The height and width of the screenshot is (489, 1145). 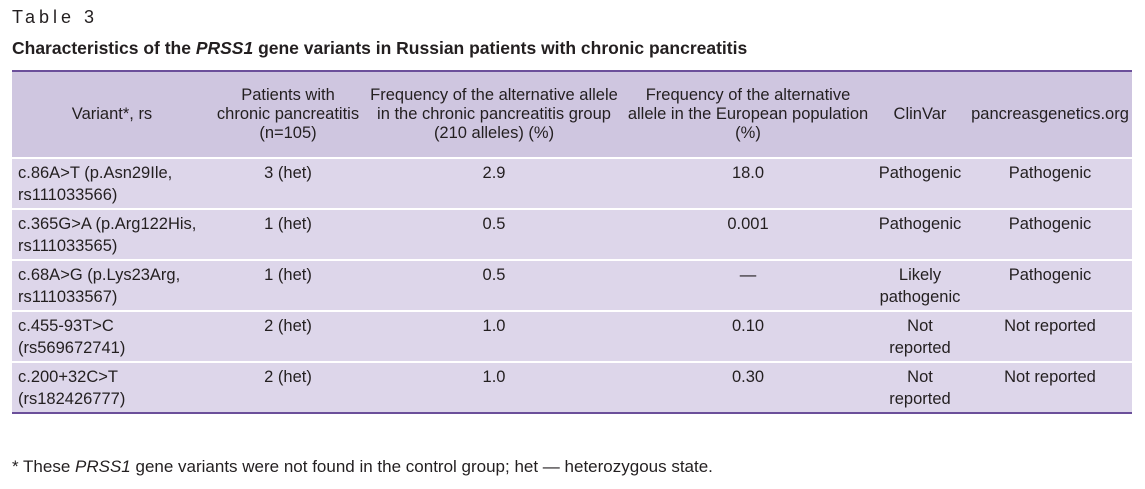 I want to click on table-label: Table 3, so click(x=55, y=17).